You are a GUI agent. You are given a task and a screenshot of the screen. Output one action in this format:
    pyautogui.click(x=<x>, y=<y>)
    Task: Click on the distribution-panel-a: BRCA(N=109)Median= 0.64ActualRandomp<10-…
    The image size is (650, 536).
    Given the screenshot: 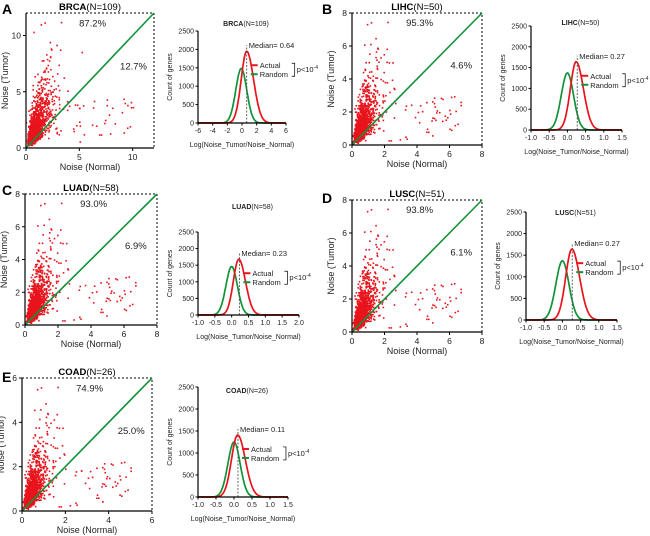 What is the action you would take?
    pyautogui.click(x=242, y=85)
    